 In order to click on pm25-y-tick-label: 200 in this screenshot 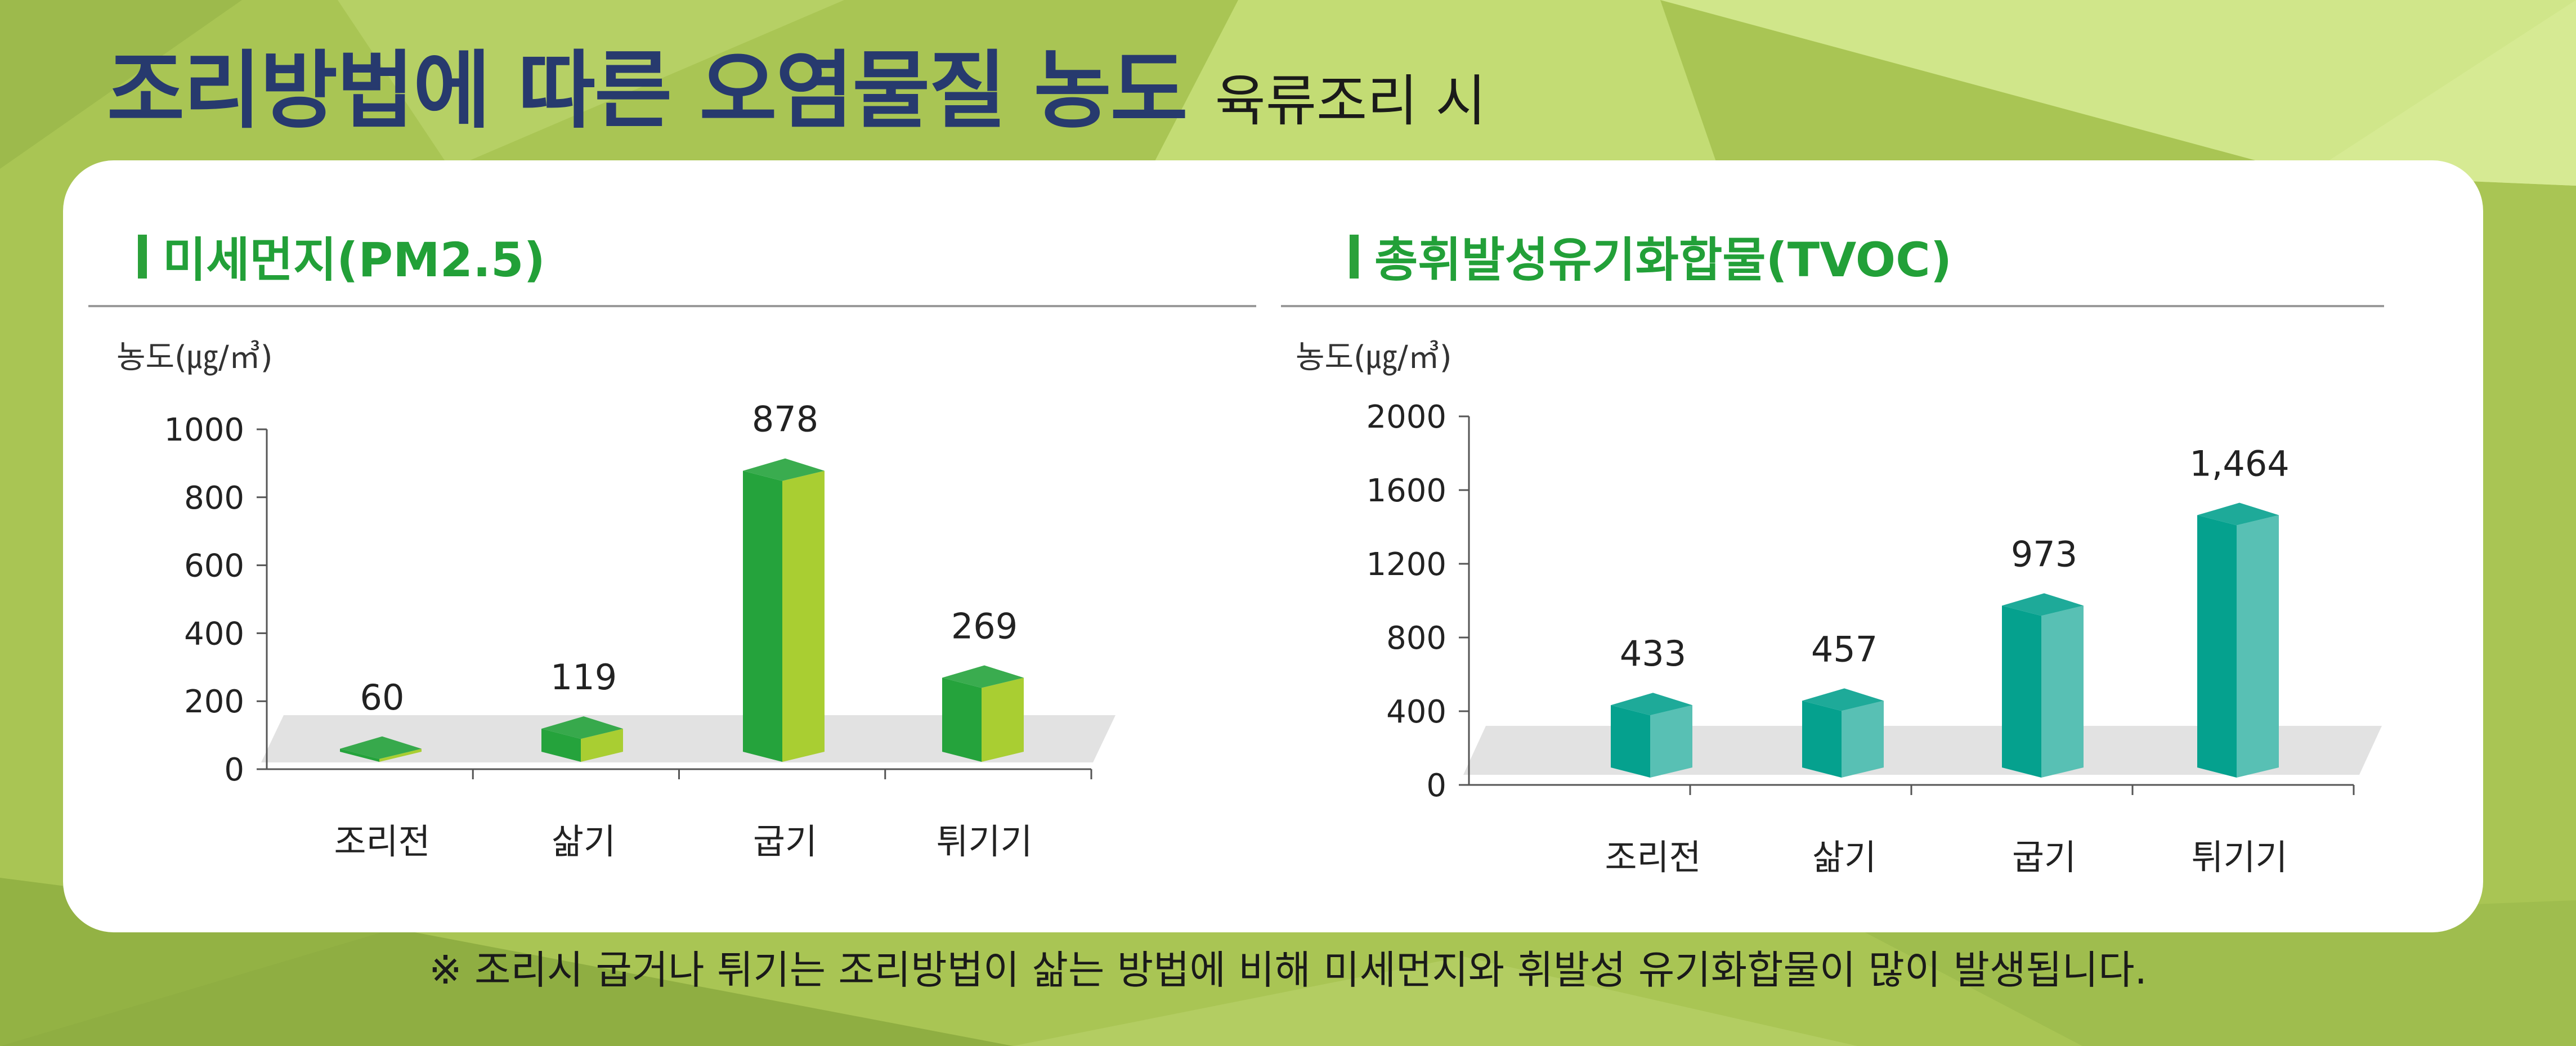, I will do `click(214, 702)`.